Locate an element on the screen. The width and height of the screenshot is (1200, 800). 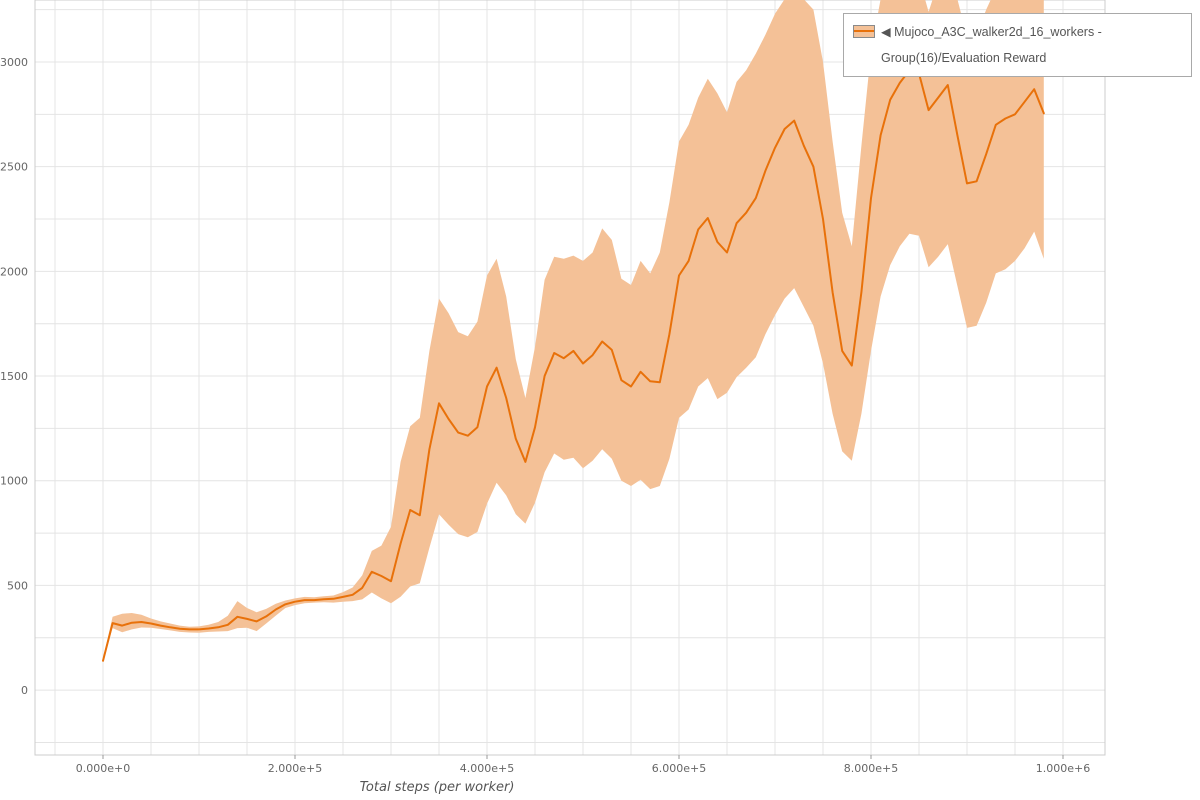
x-tick-label: 0.000e+0 is located at coordinates (103, 768).